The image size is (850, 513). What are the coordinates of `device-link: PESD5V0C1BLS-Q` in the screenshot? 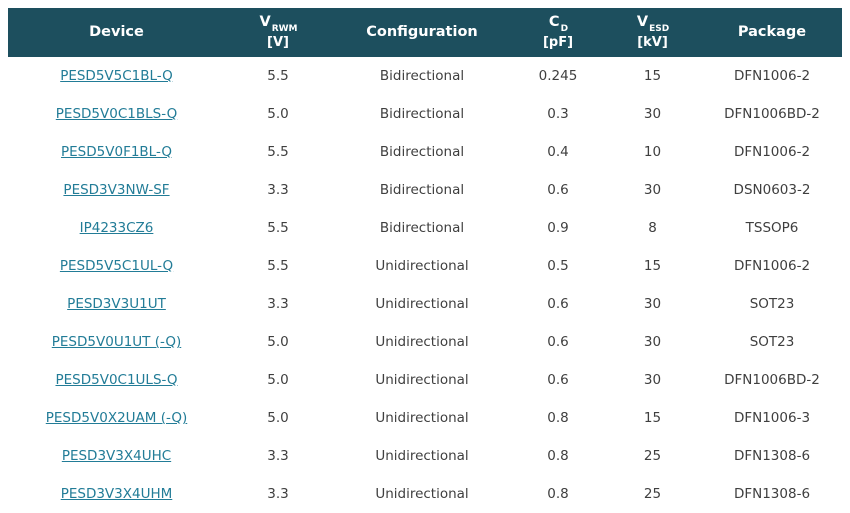 It's located at (116, 114).